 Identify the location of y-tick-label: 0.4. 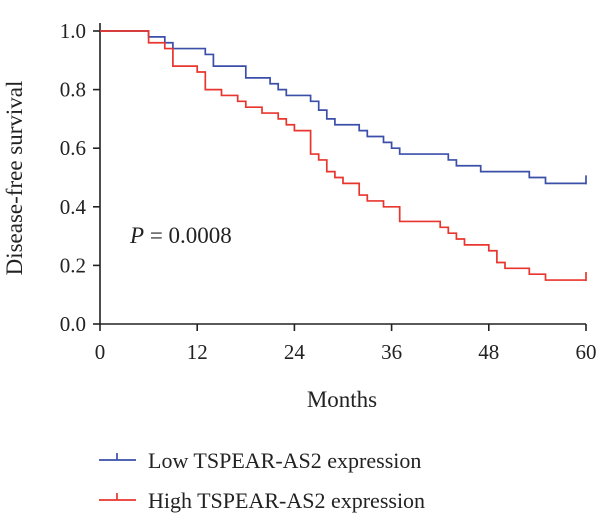
(73, 207).